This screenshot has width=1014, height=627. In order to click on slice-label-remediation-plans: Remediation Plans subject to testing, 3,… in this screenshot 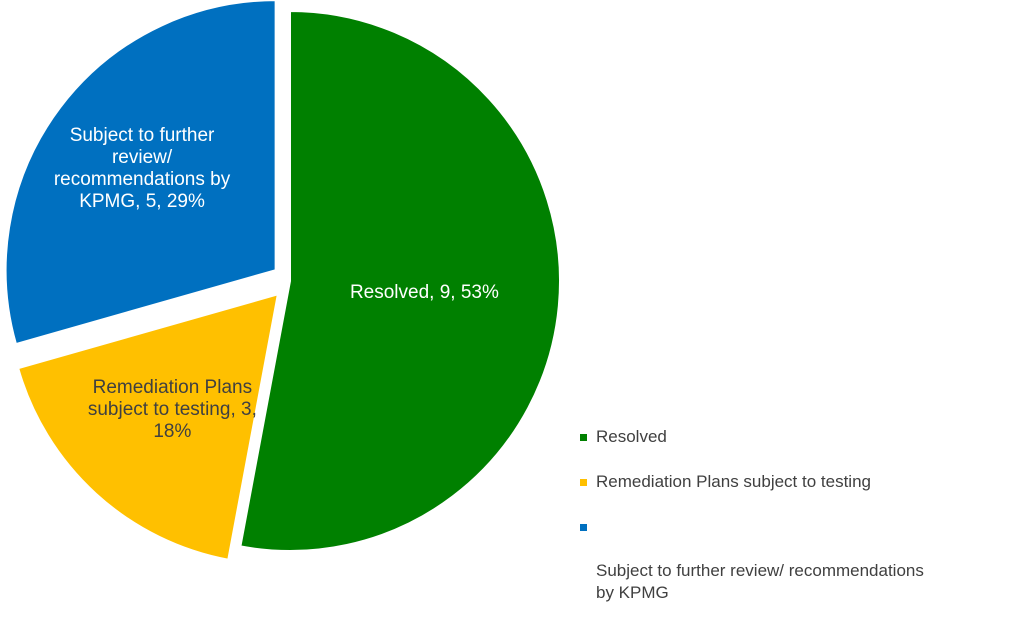, I will do `click(172, 410)`.